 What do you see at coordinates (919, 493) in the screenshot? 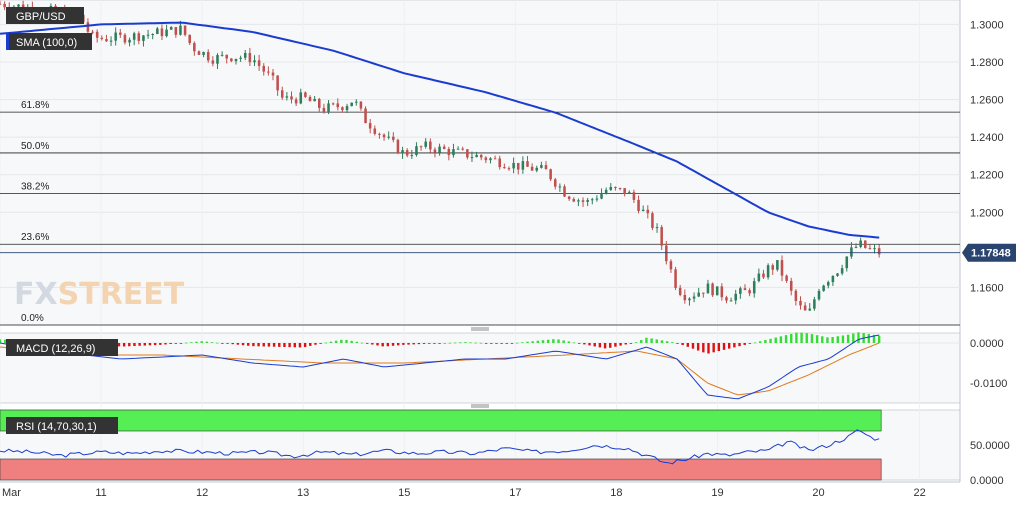
I see `x-tick-label: 22` at bounding box center [919, 493].